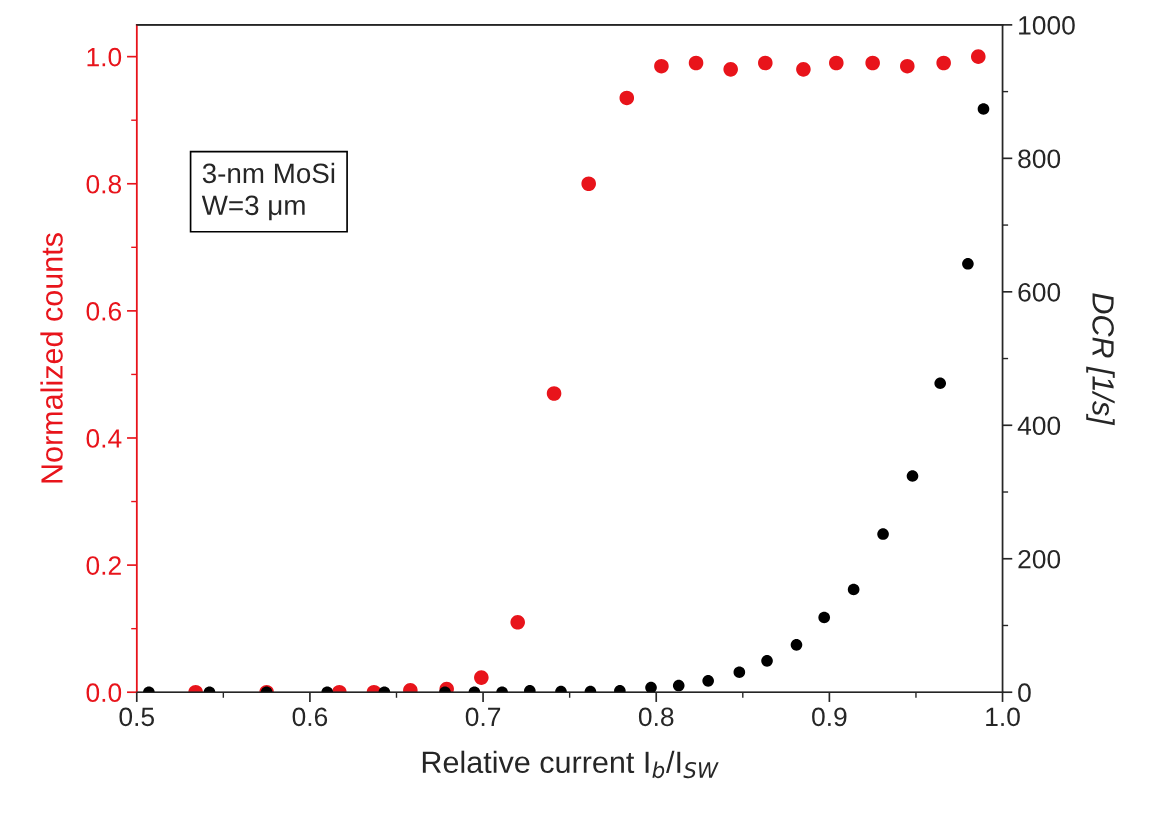 The image size is (1159, 829). Describe the element at coordinates (1039, 292) in the screenshot. I see `y2-tick-label: 600` at that location.